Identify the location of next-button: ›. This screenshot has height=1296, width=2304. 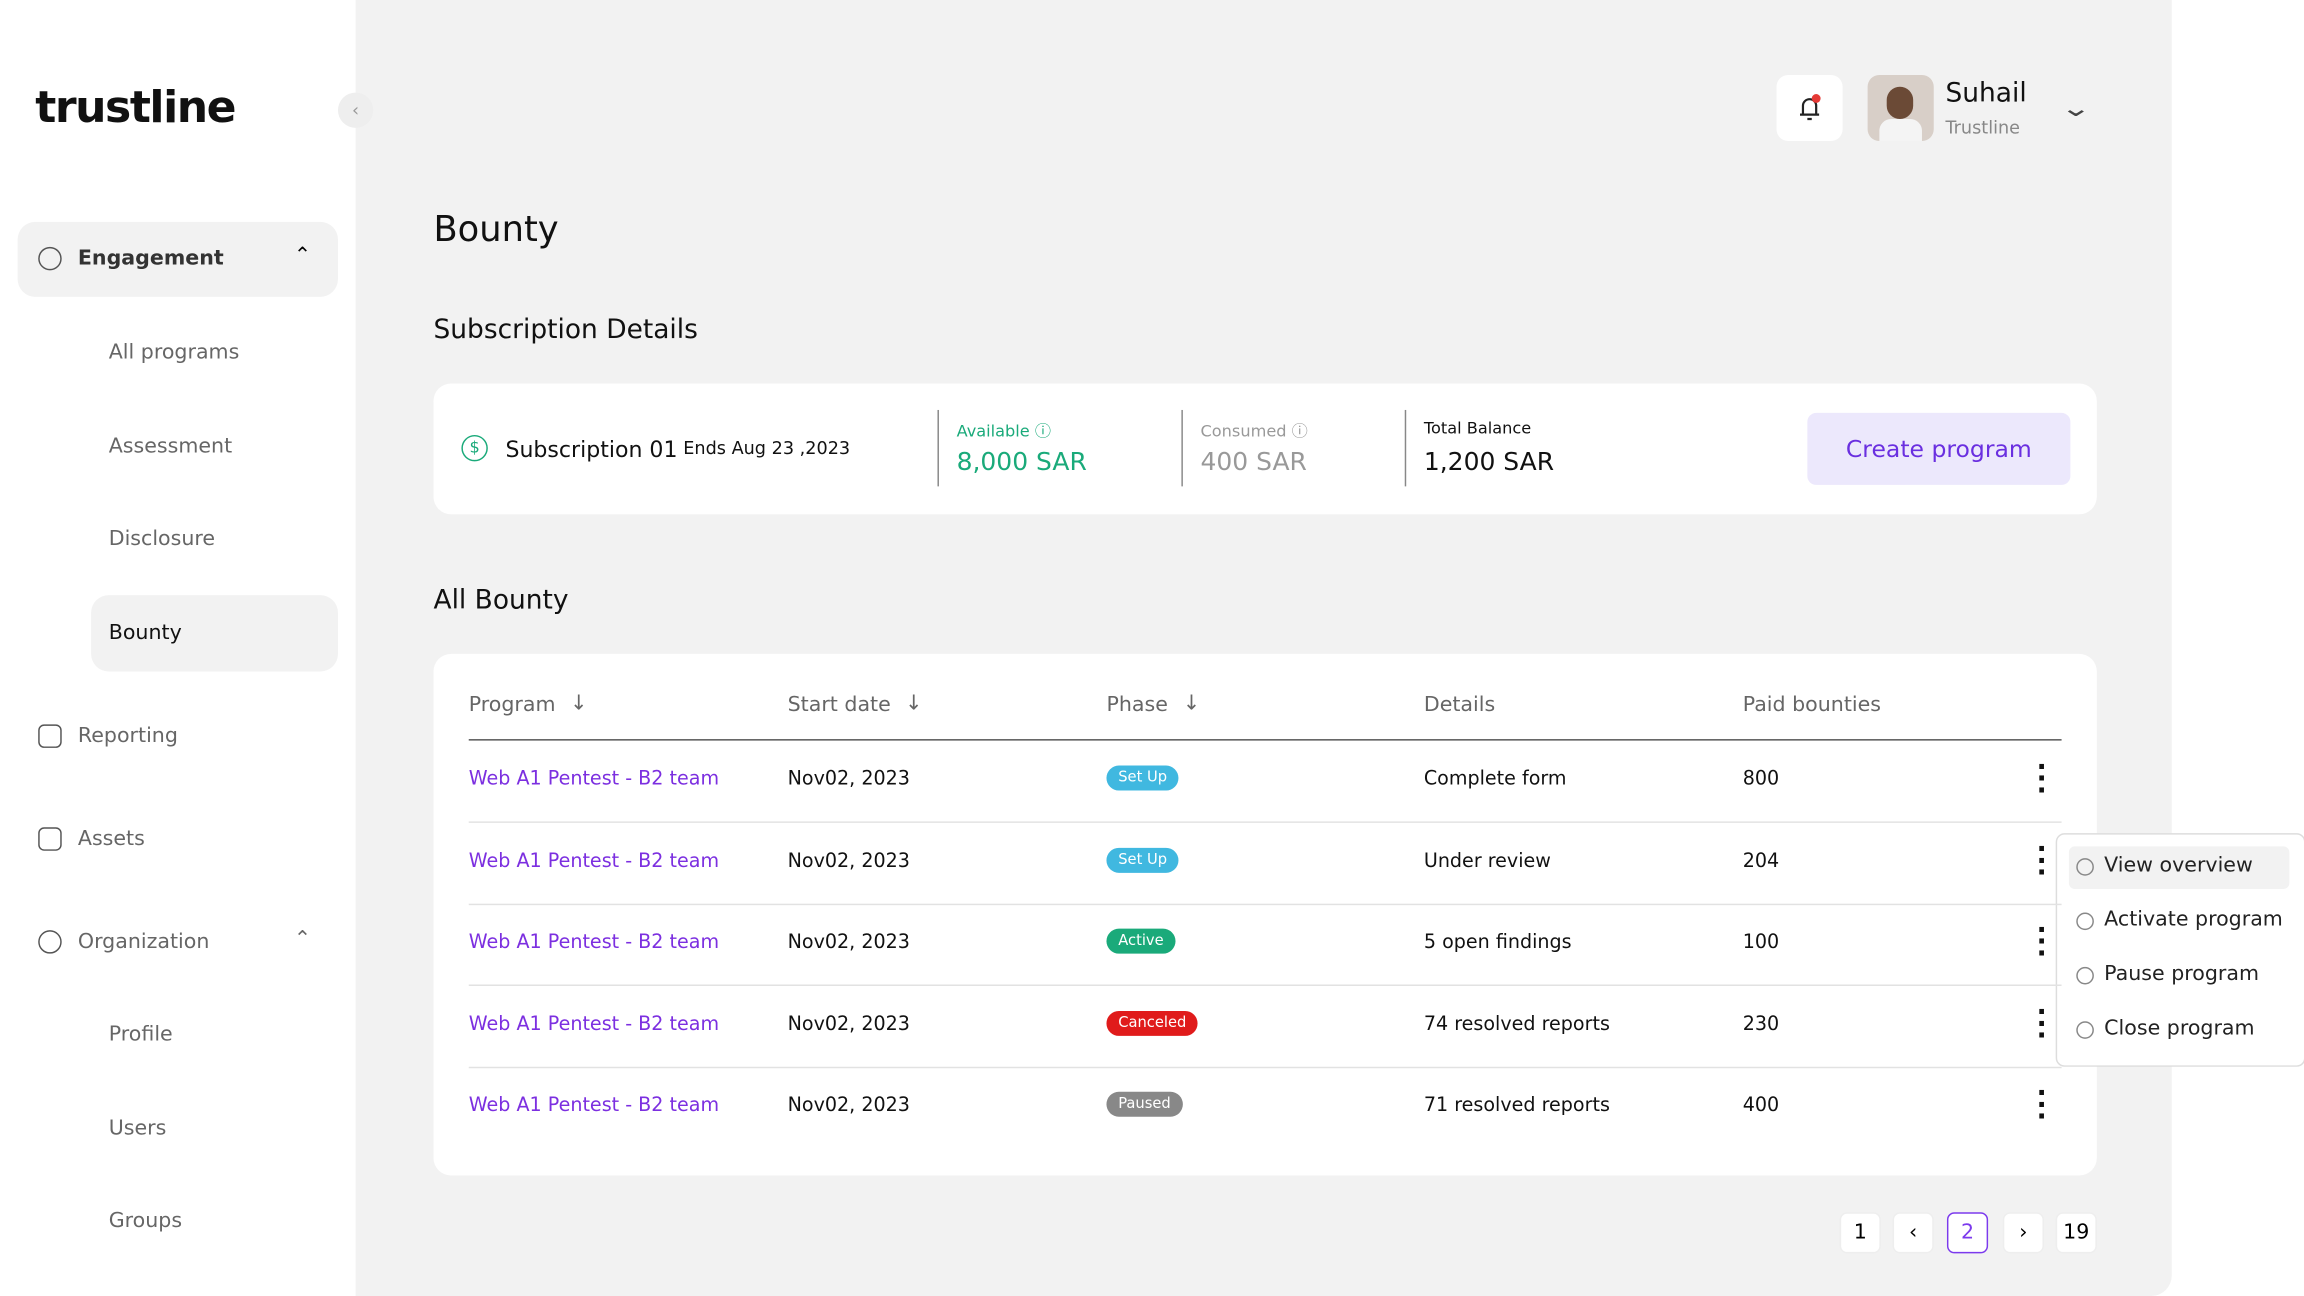
(2023, 1233).